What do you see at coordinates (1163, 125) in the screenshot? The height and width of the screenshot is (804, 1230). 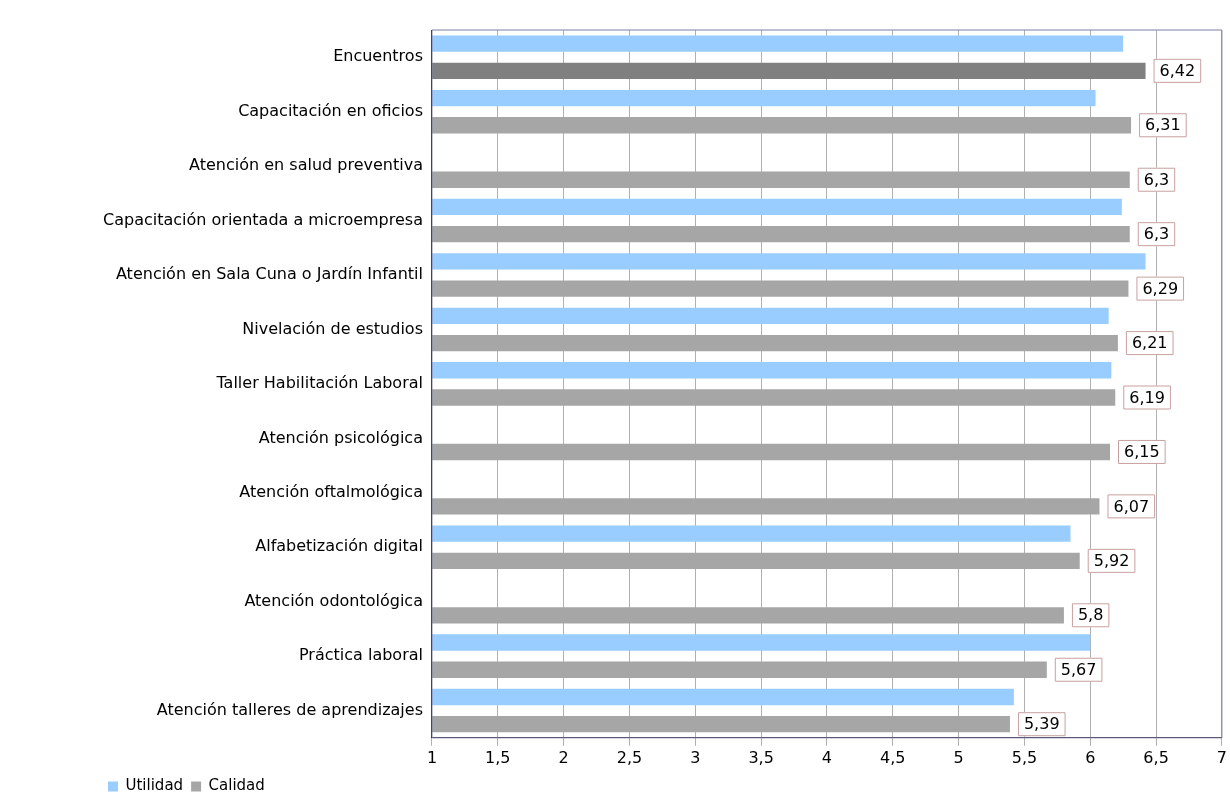 I see `data-label: 6,31` at bounding box center [1163, 125].